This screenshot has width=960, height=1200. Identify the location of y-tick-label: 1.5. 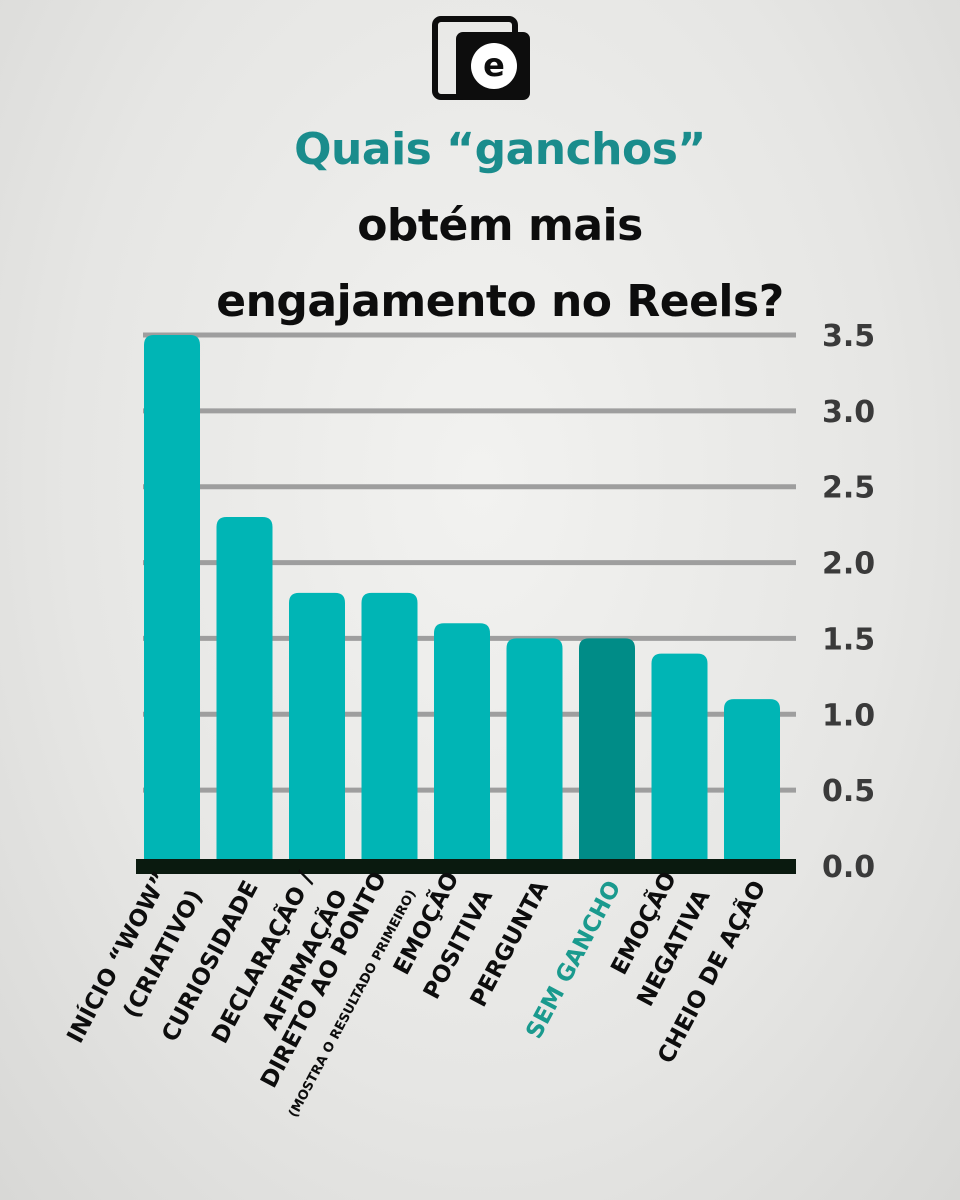
(848, 639).